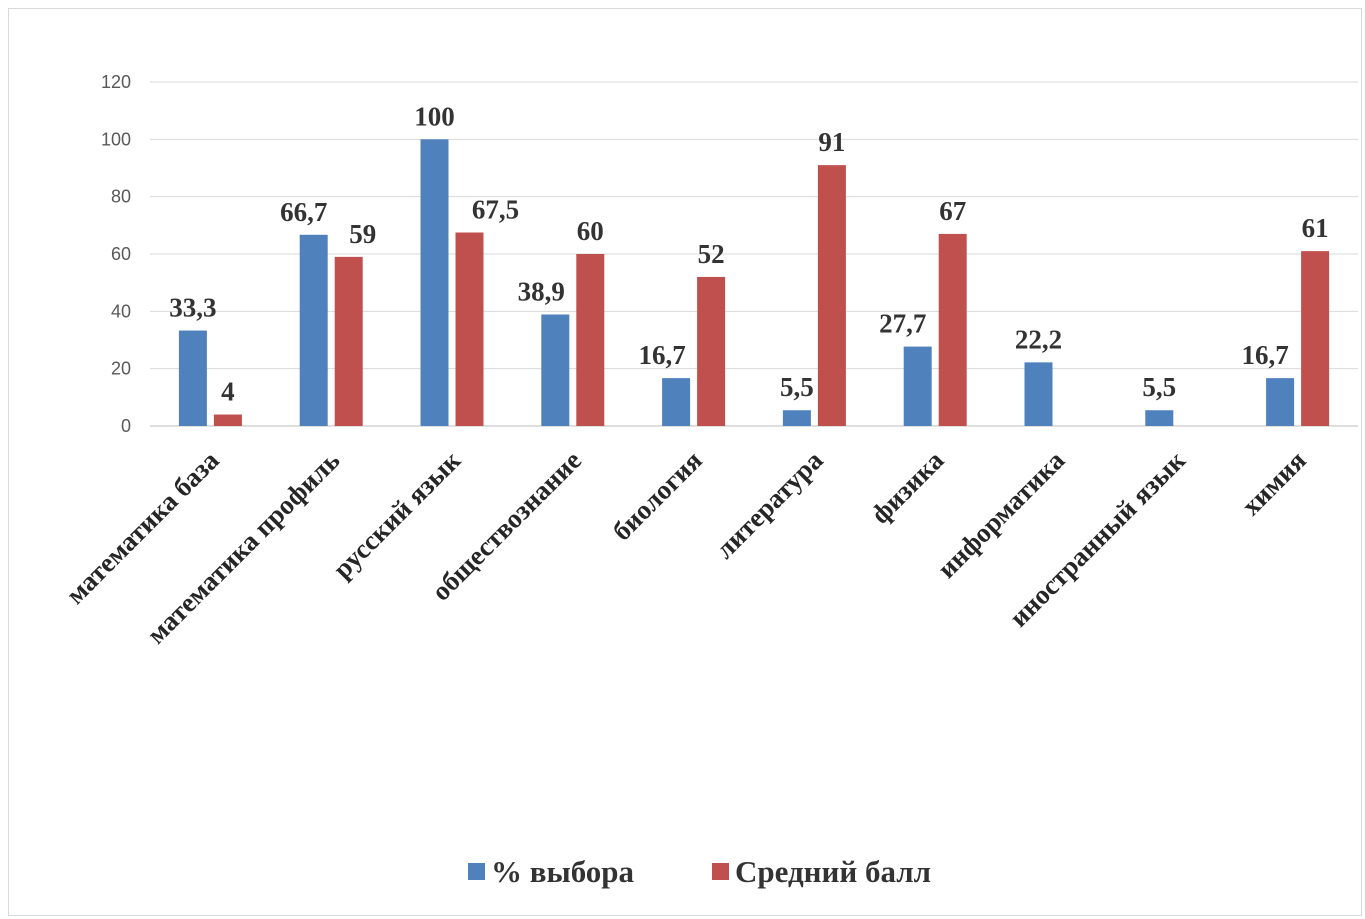 Image resolution: width=1365 pixels, height=919 pixels. What do you see at coordinates (126, 426) in the screenshot?
I see `y-tick-label: 0` at bounding box center [126, 426].